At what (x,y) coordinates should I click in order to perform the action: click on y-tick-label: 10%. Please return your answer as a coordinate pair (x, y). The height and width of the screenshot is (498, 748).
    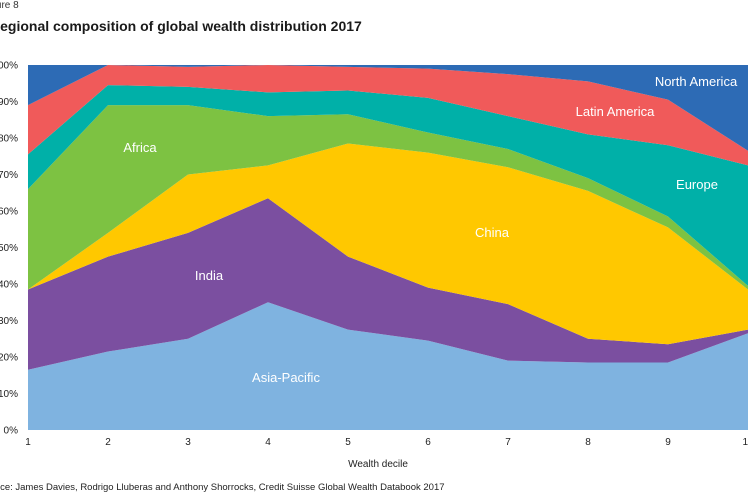
    Looking at the image, I should click on (9, 394).